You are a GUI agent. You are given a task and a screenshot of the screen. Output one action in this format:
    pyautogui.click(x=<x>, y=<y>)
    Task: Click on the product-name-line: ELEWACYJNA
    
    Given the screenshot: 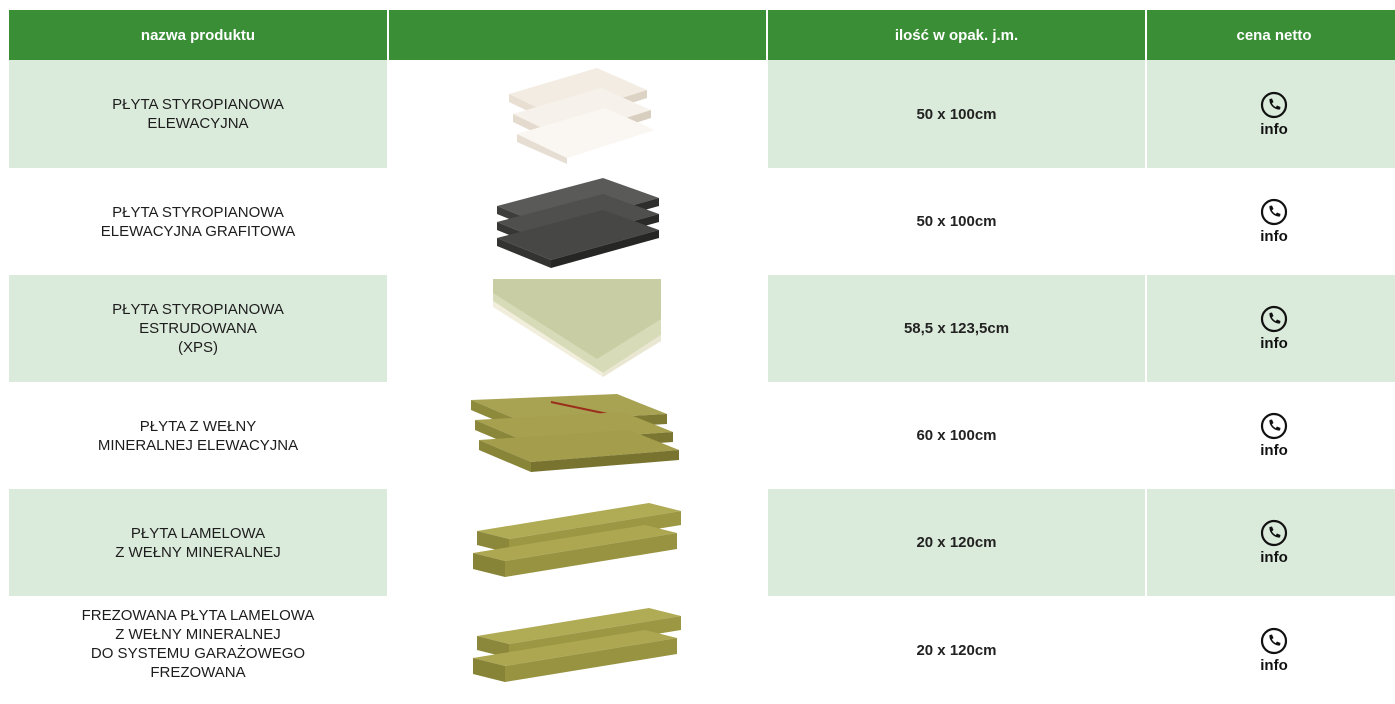 What is the action you would take?
    pyautogui.click(x=198, y=123)
    